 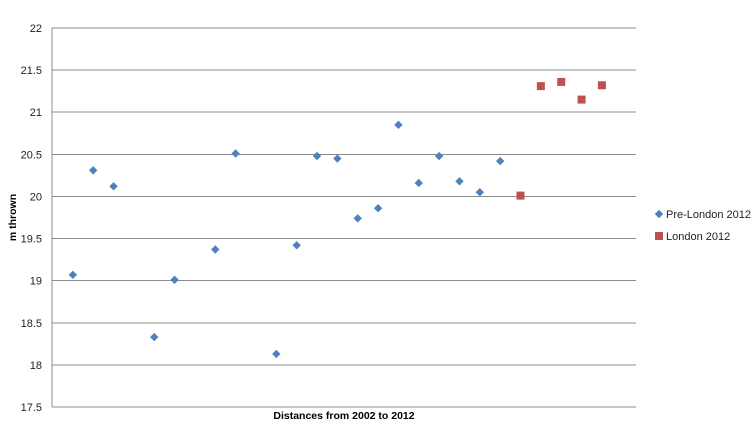 I want to click on legend-marker-diamond, so click(x=659, y=214).